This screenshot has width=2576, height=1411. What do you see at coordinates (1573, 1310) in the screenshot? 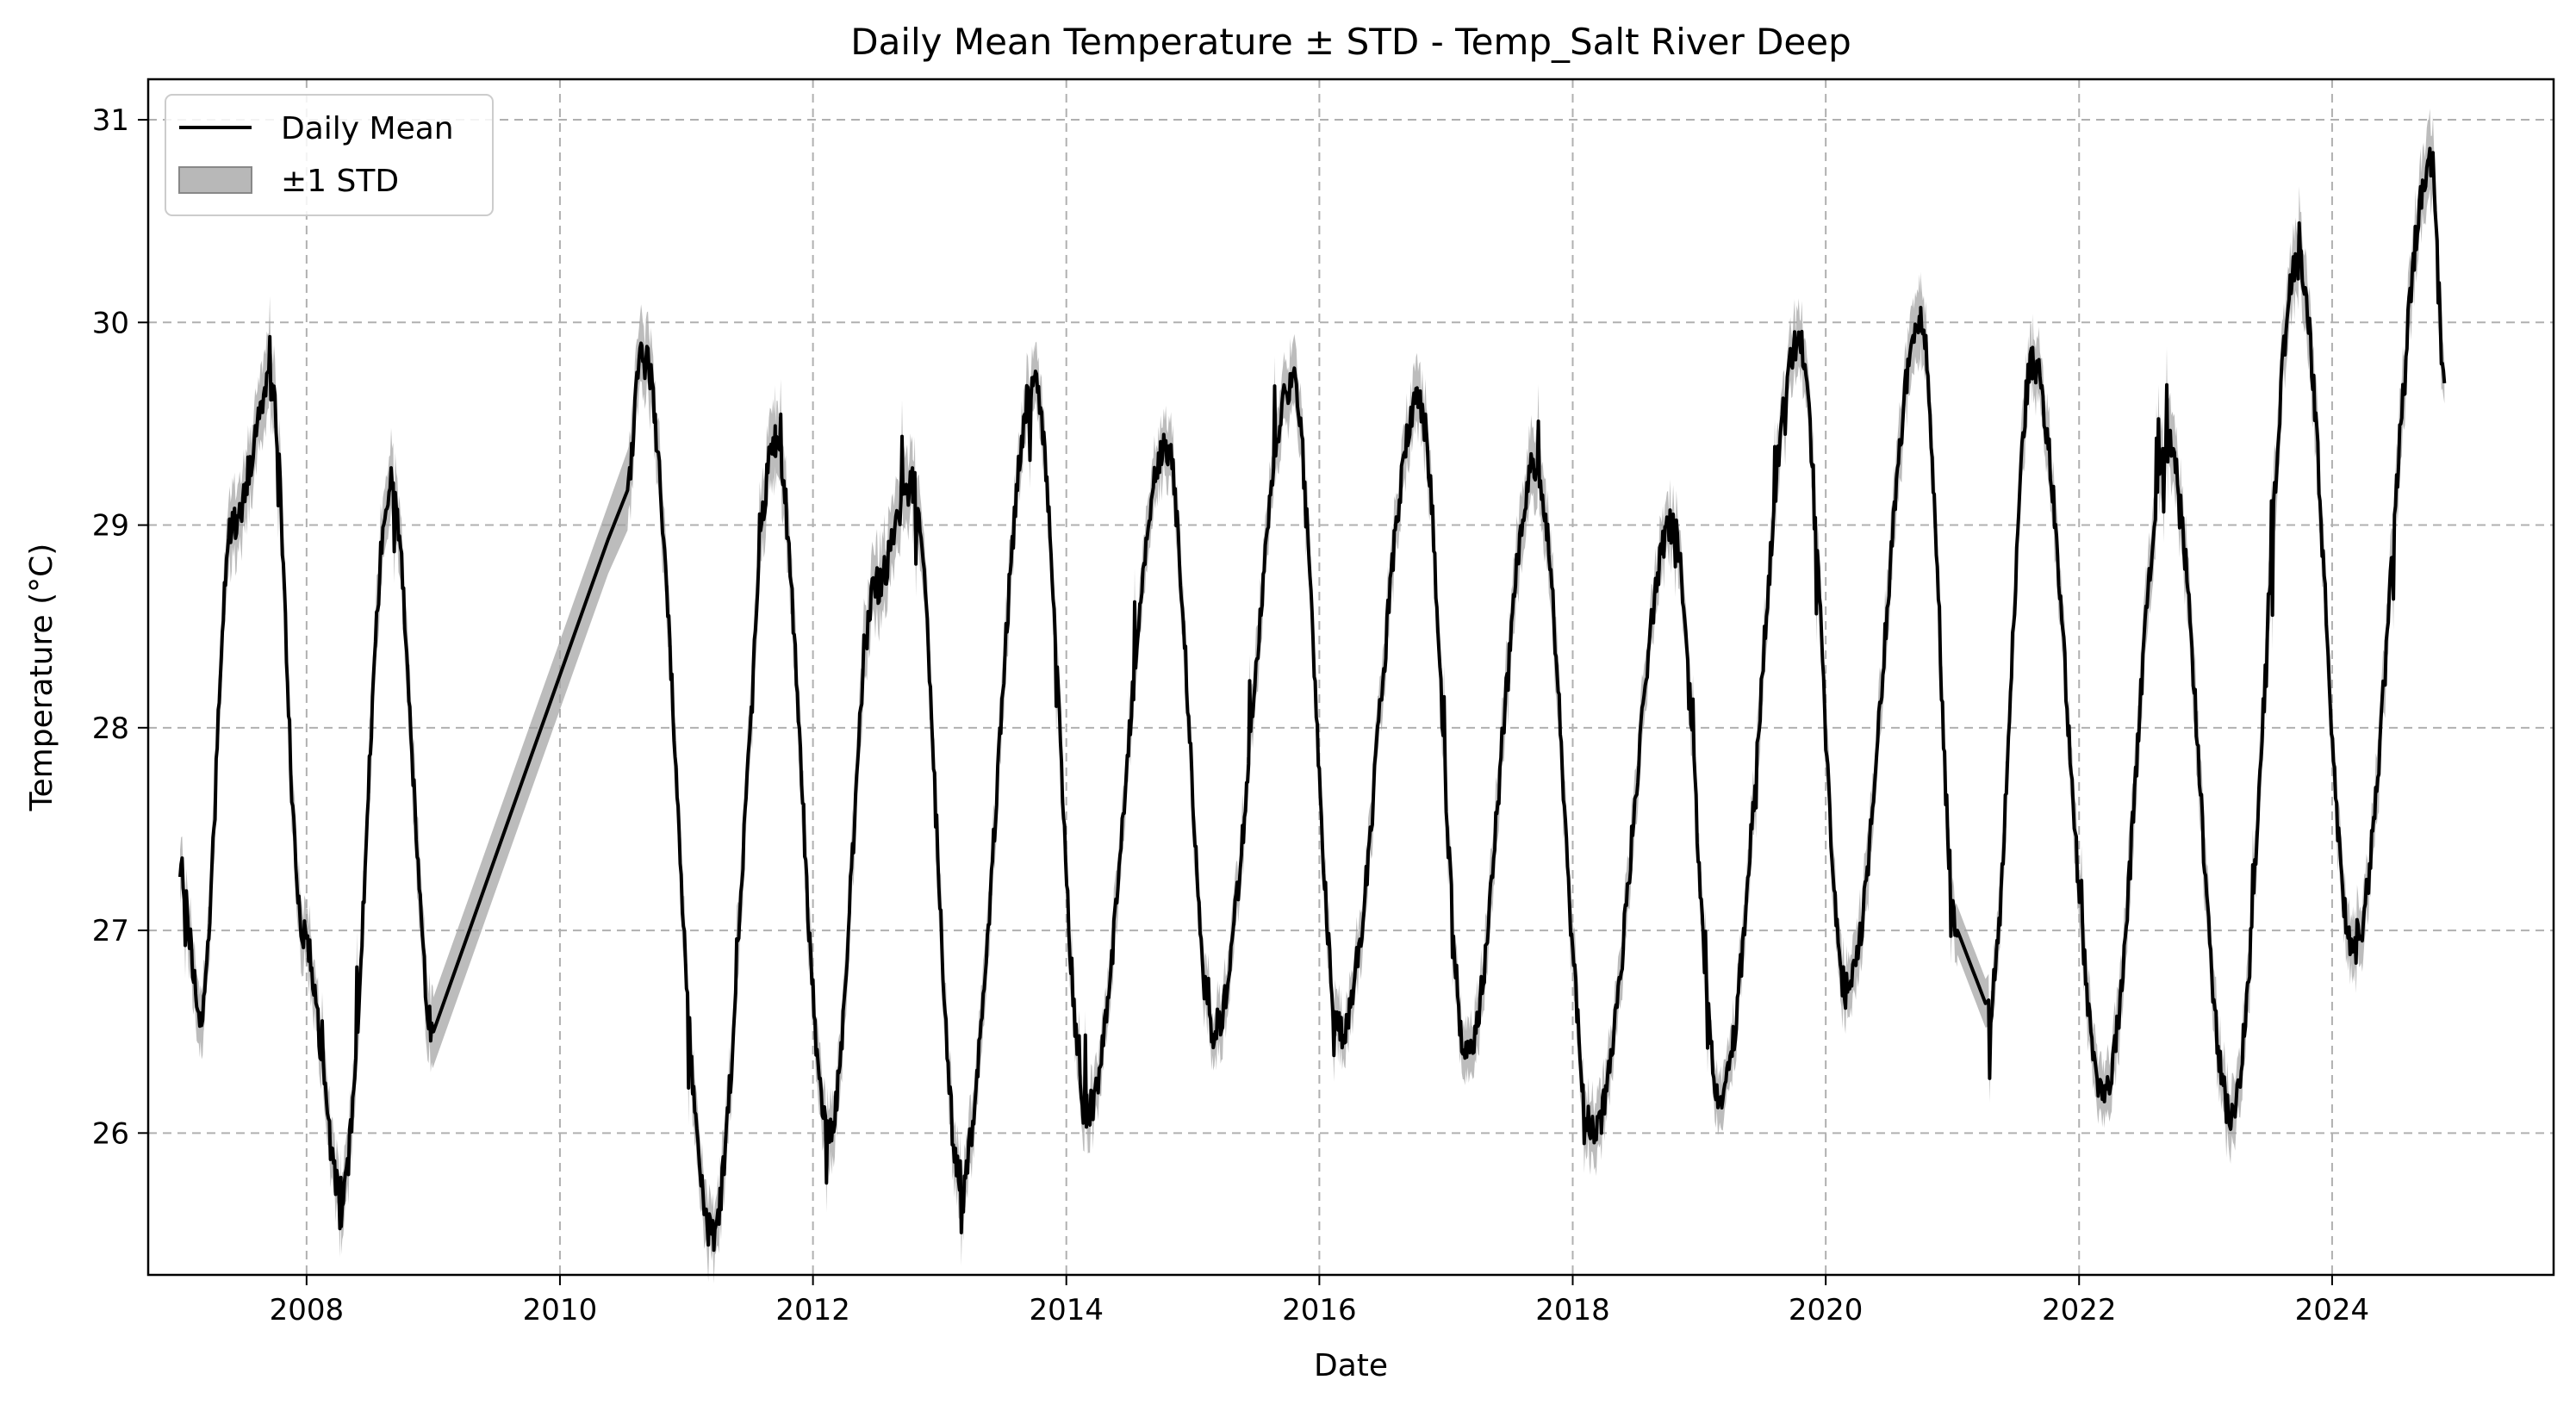
I see `x-tick-label: 2018` at bounding box center [1573, 1310].